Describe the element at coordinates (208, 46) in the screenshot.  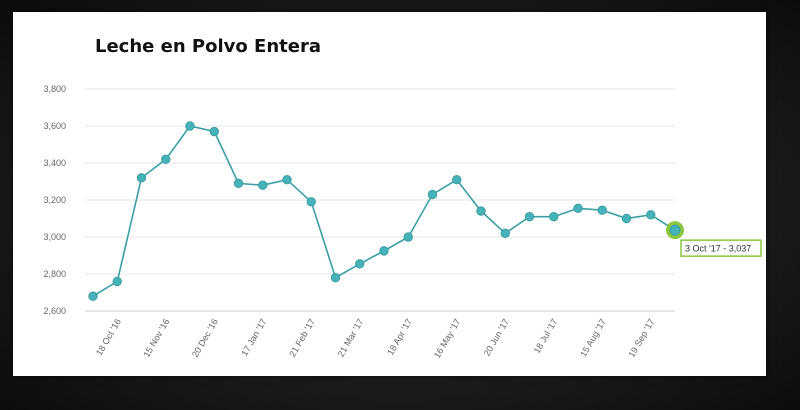
I see `chart-title: Leche en Polvo Entera` at that location.